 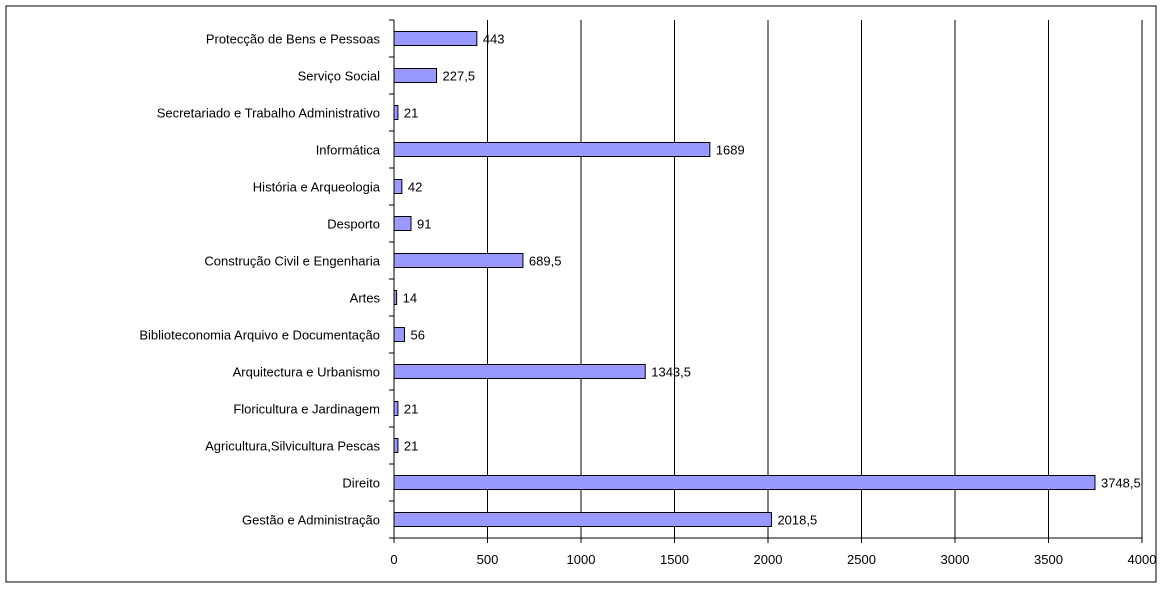 What do you see at coordinates (348, 150) in the screenshot?
I see `category-label: Informática` at bounding box center [348, 150].